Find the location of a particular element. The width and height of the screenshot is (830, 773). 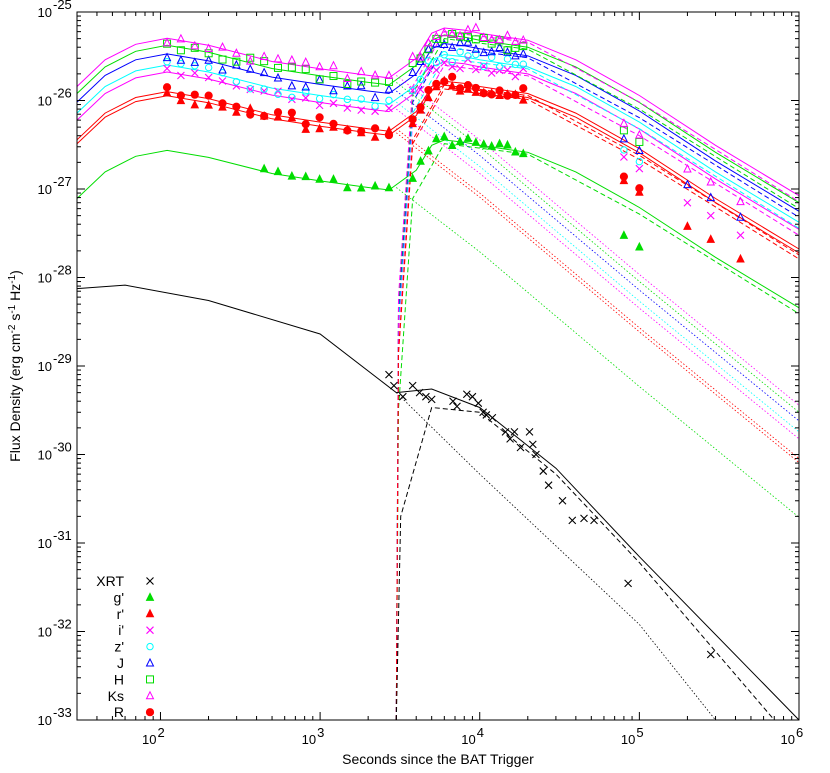

y-tick-exponent: -33 is located at coordinates (62, 712).